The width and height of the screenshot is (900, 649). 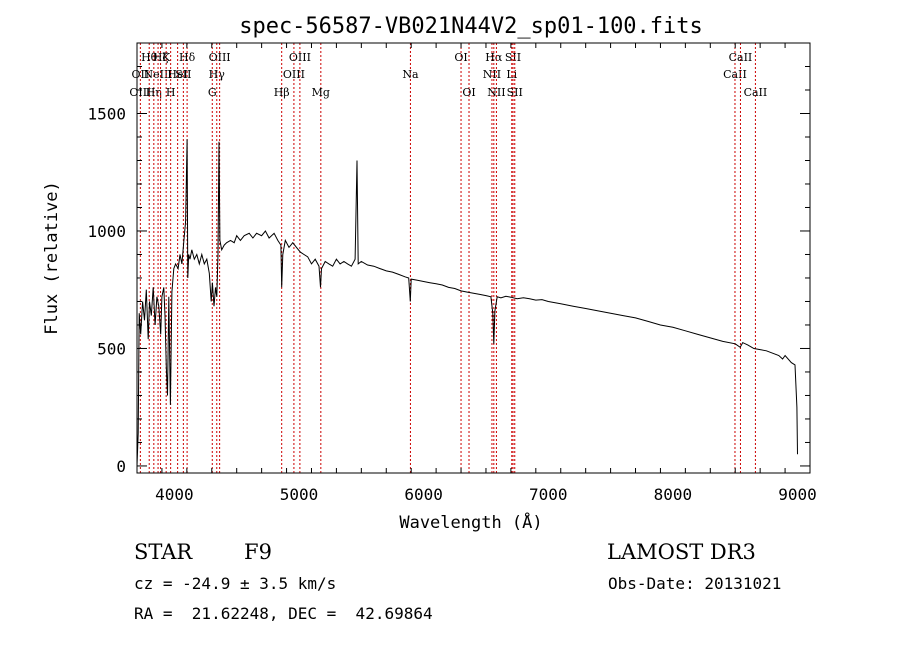 I want to click on sky-coordinates: RA = 21.62248, DEC = 42.69864, so click(x=283, y=613).